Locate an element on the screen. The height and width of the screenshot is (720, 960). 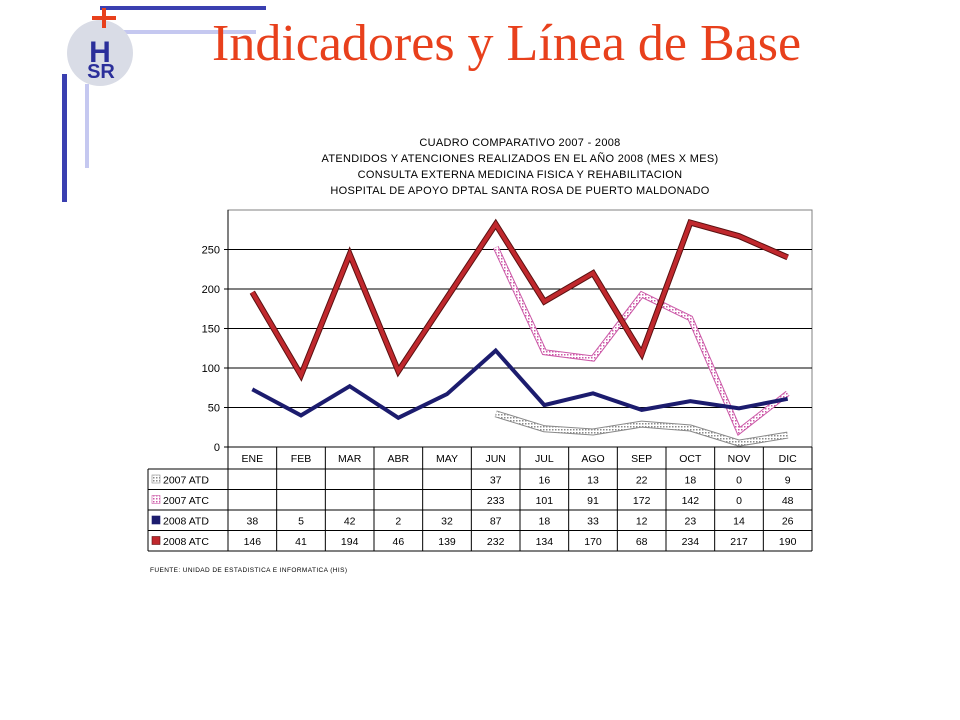
data-label-2008-atc-abr: 46 is located at coordinates (398, 542).